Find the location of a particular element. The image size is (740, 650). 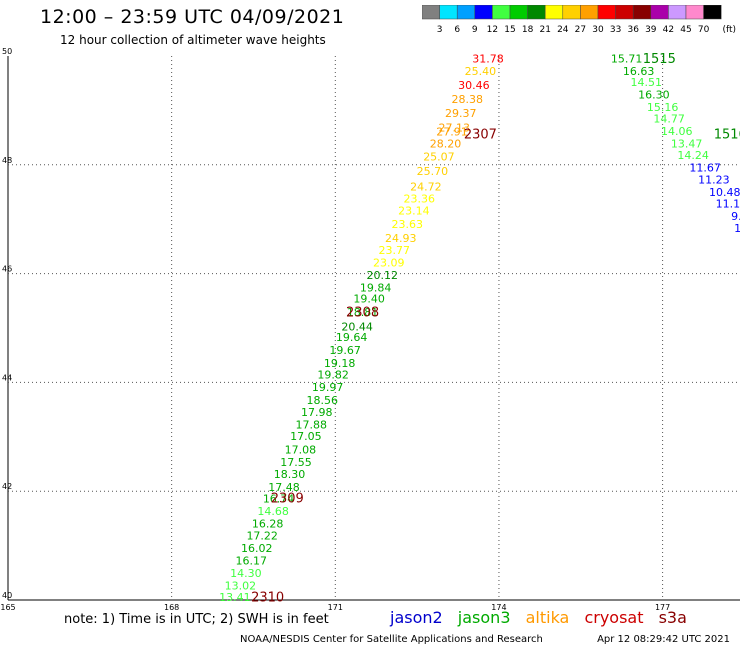

colorbar-tick-label: 27 is located at coordinates (580, 30).